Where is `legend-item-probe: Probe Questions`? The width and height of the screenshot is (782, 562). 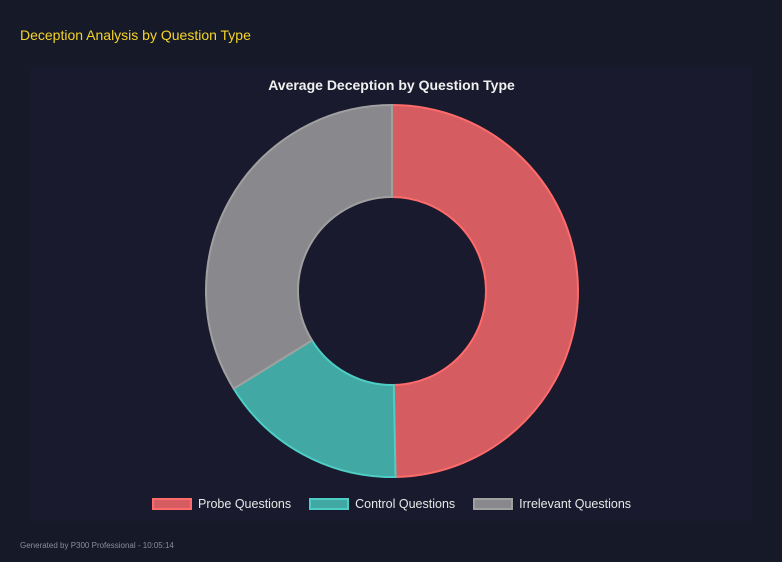 legend-item-probe: Probe Questions is located at coordinates (221, 504).